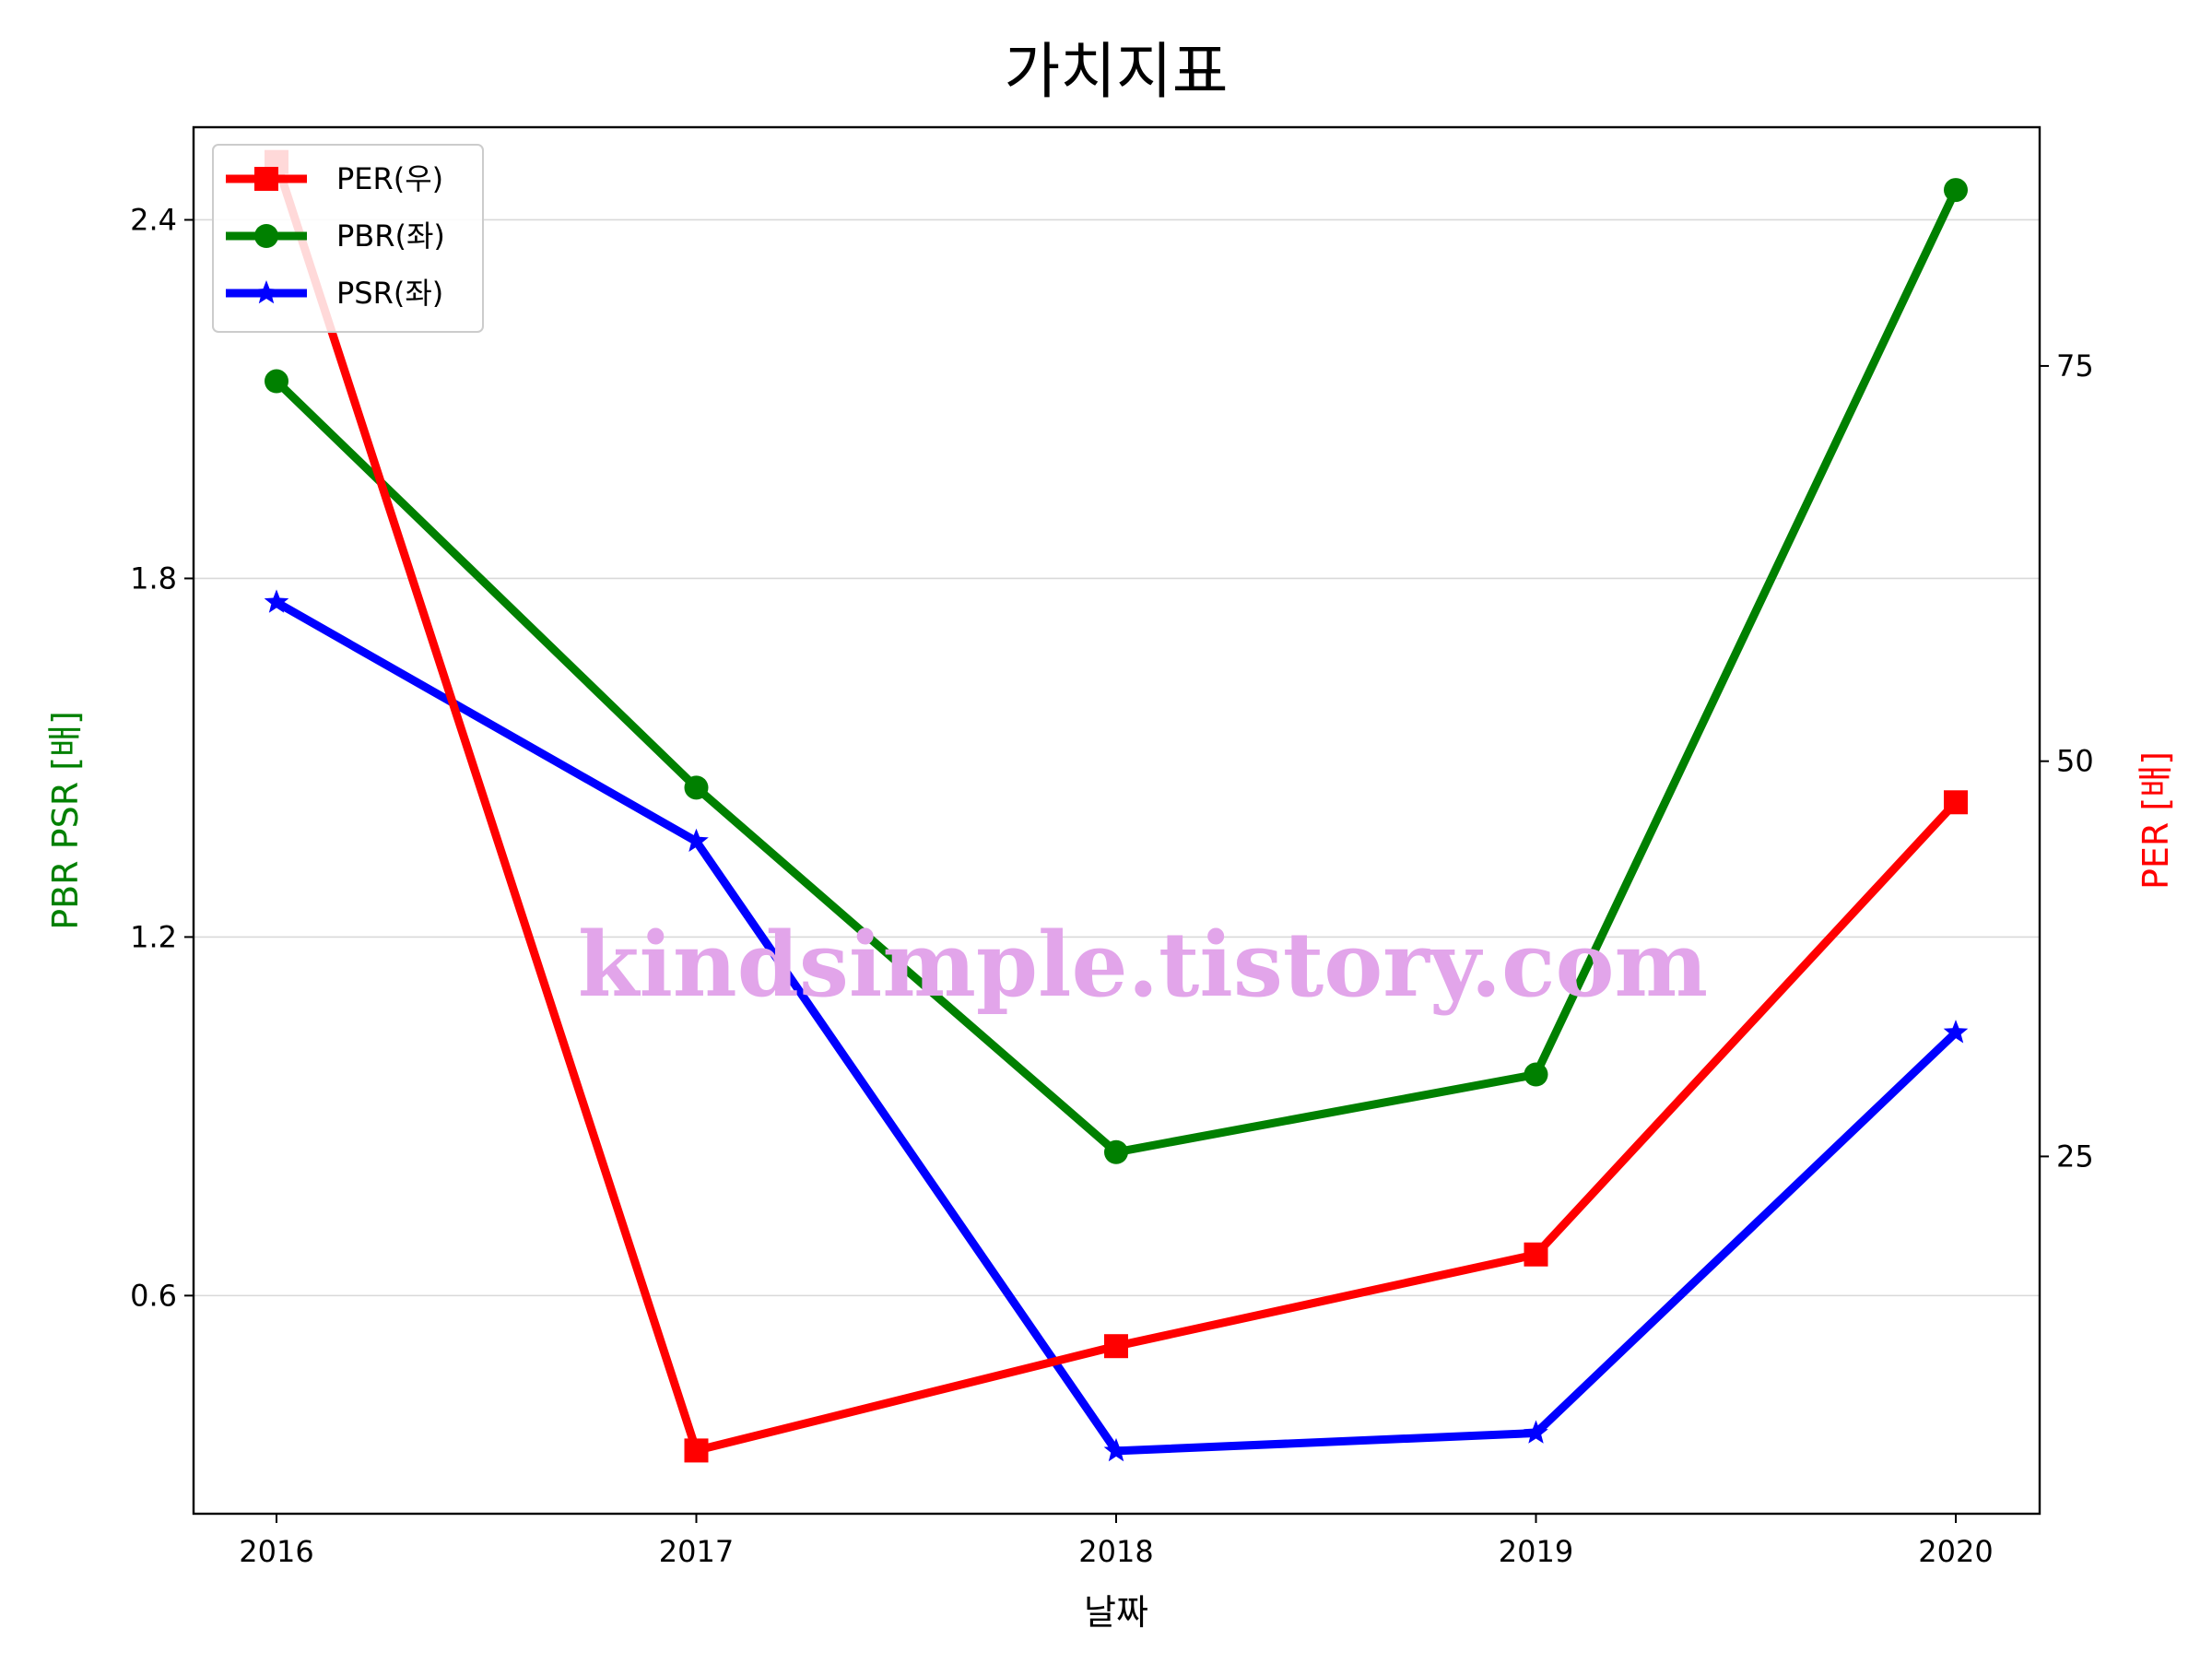 This screenshot has width=2212, height=1664. What do you see at coordinates (389, 293) in the screenshot?
I see `legend-label-psr: PSR(좌)` at bounding box center [389, 293].